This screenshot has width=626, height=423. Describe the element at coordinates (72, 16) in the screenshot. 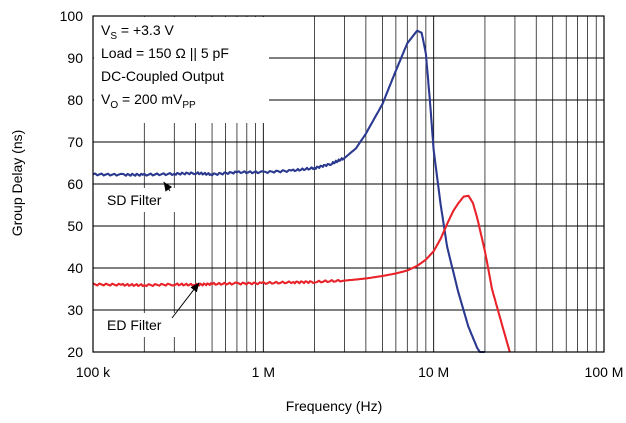

I see `y-tick-label: 100` at that location.